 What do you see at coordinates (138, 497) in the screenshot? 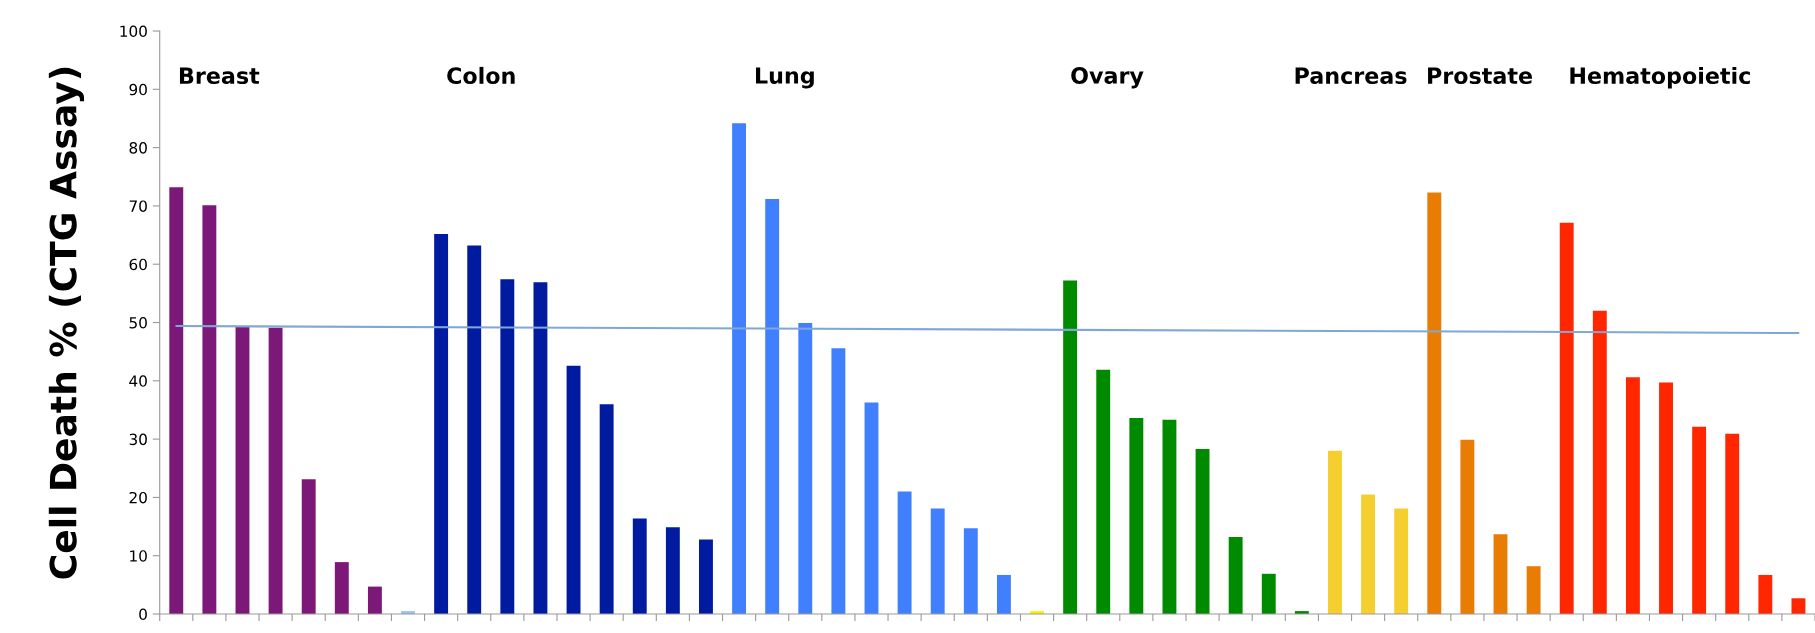
I see `y-tick-label: 20` at bounding box center [138, 497].